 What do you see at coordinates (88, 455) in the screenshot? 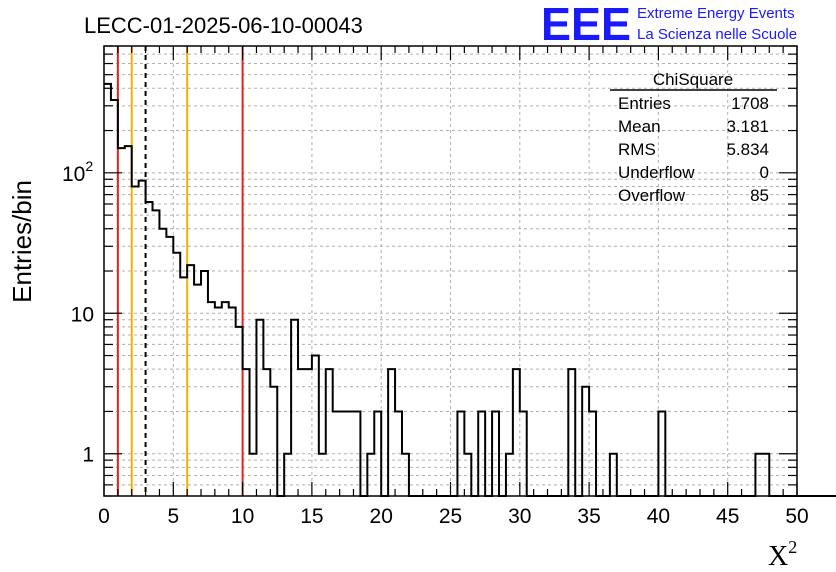
I see `y-tick-label: 1` at bounding box center [88, 455].